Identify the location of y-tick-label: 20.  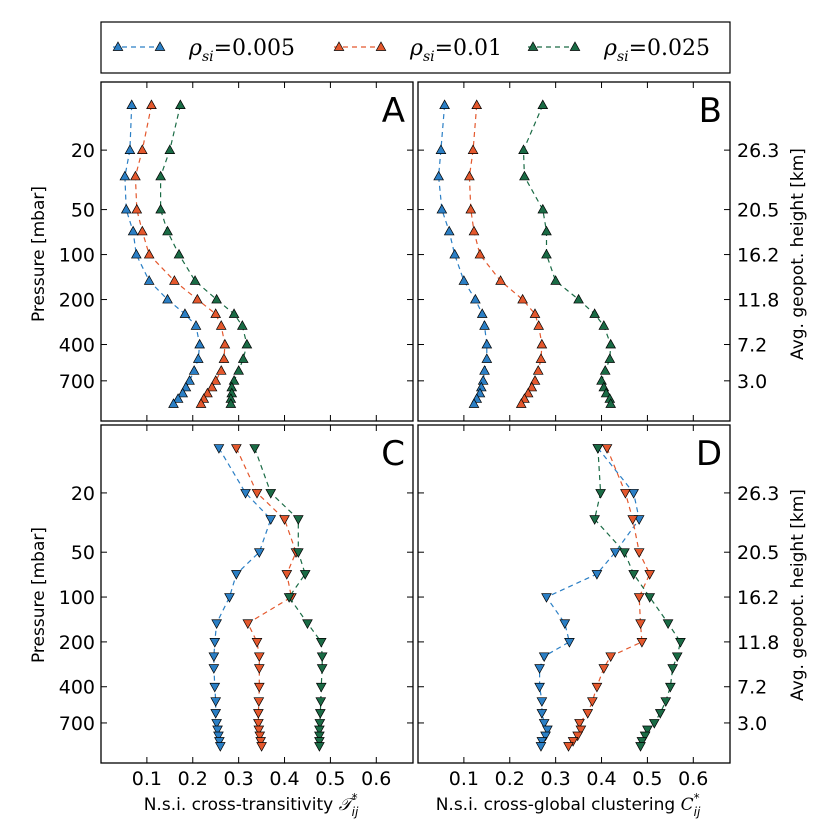
(83, 151).